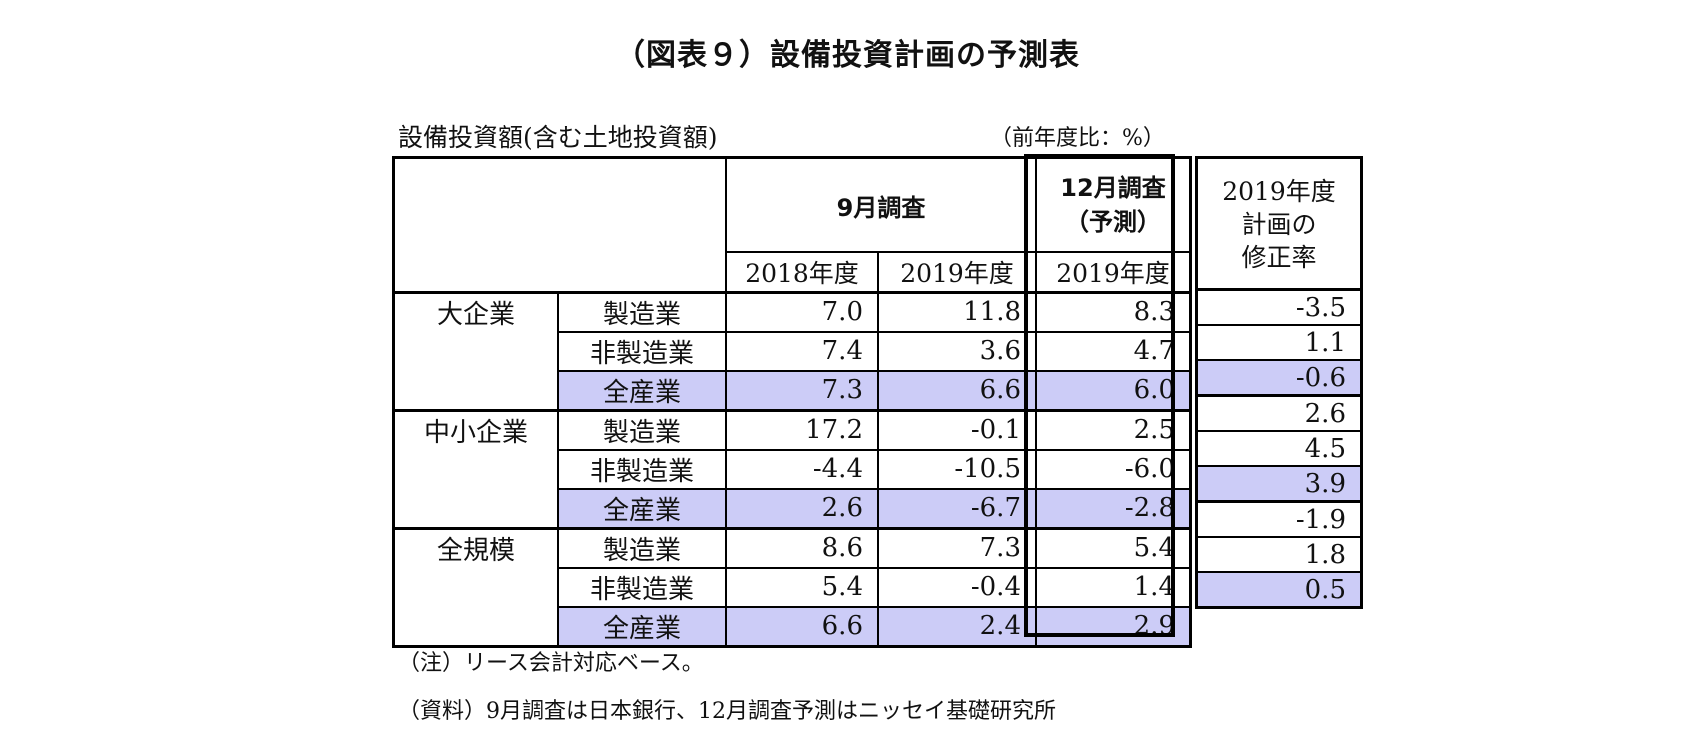  I want to click on table-row: 全産業 6.6 2.4 2.9, so click(793, 626).